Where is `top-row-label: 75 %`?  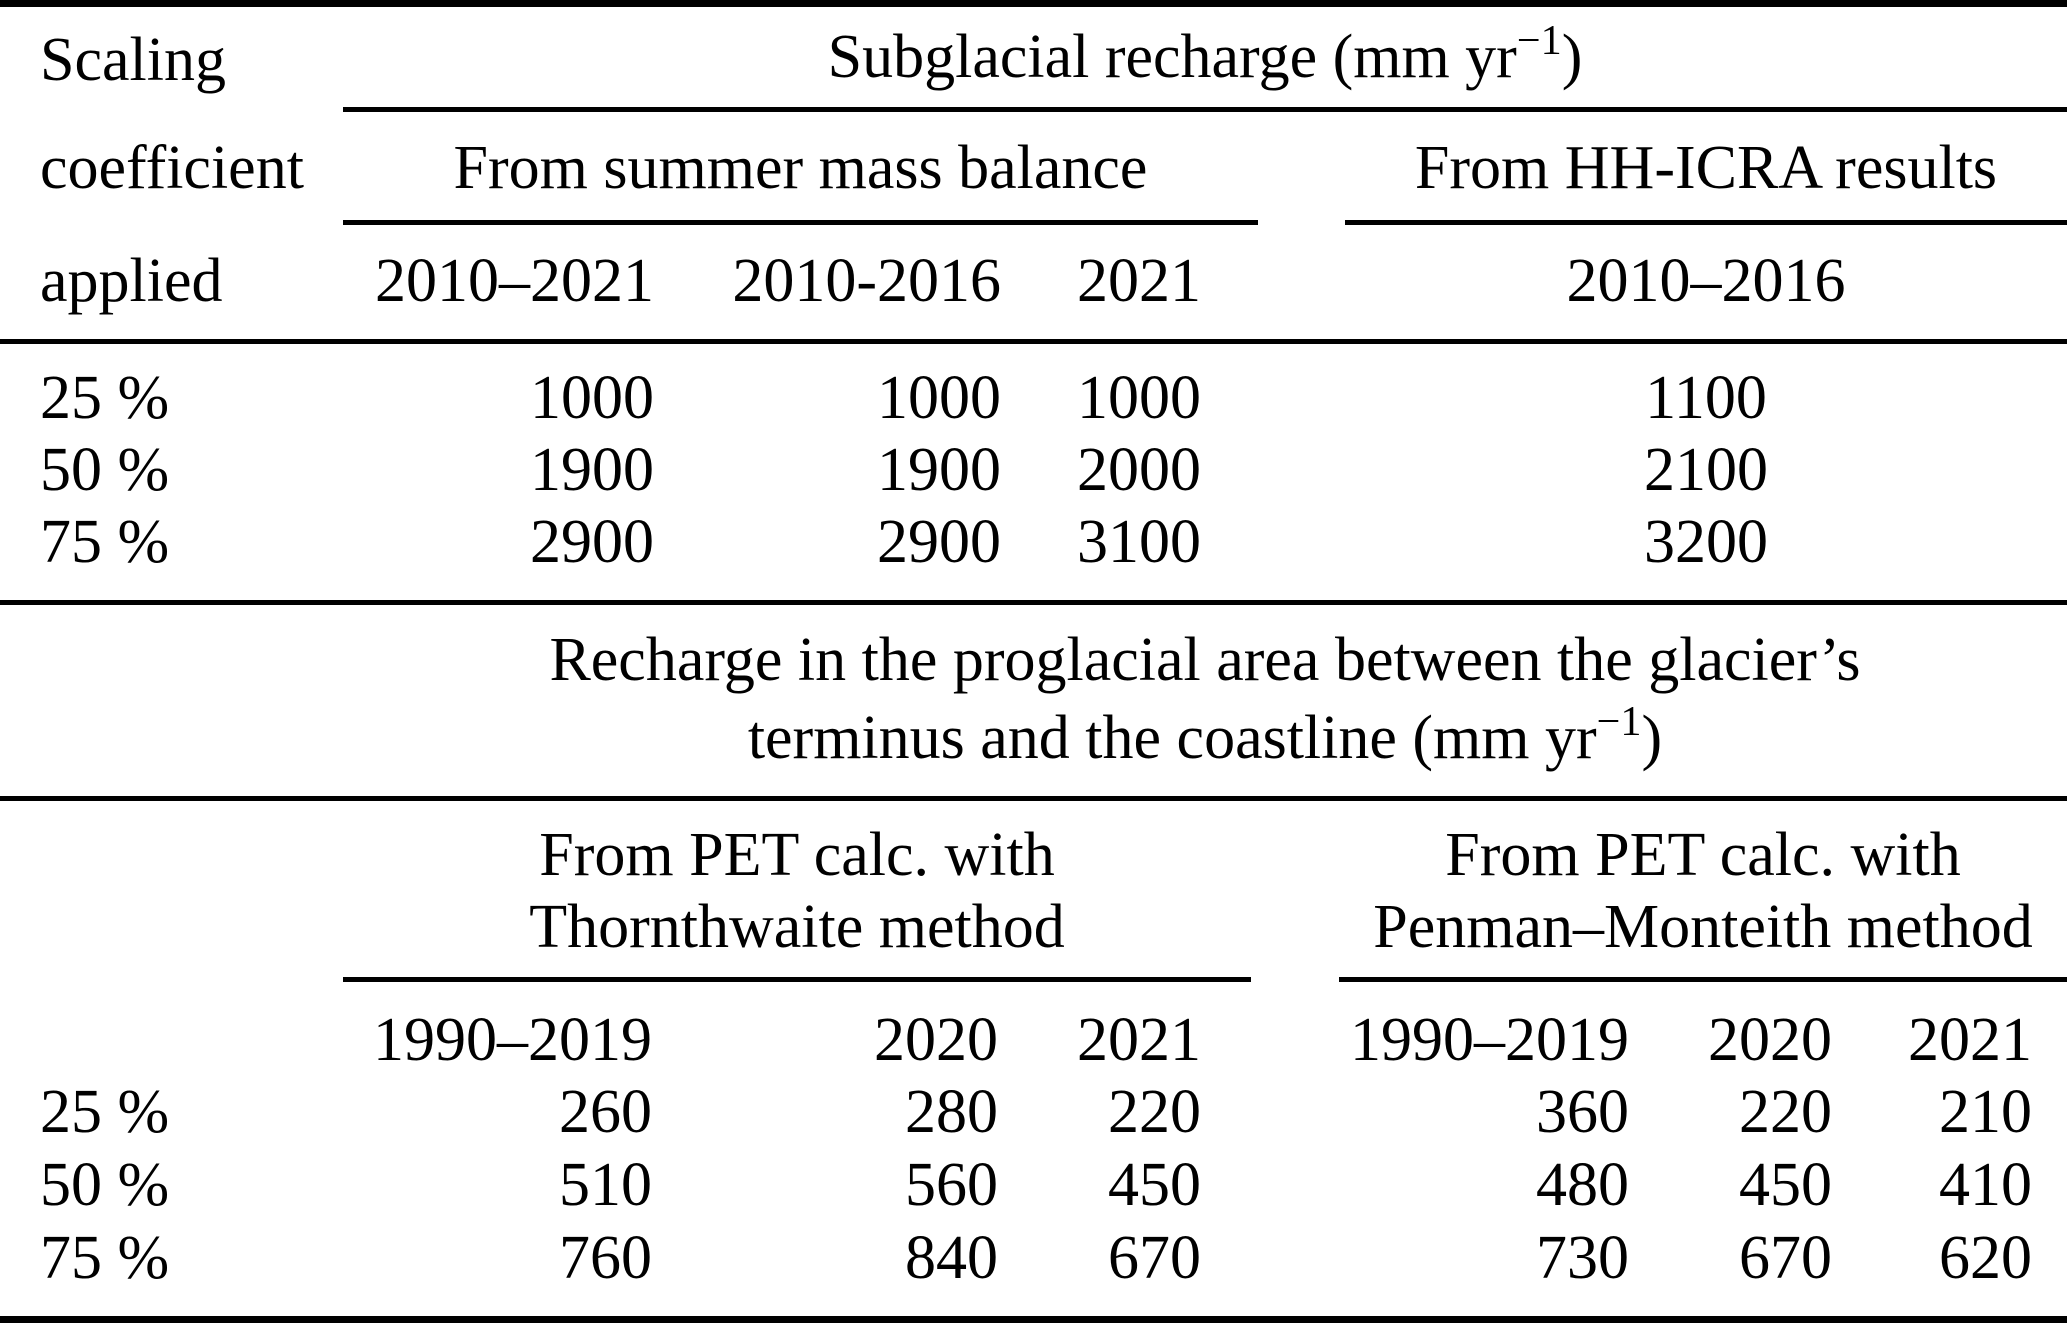
top-row-label: 75 % is located at coordinates (105, 542).